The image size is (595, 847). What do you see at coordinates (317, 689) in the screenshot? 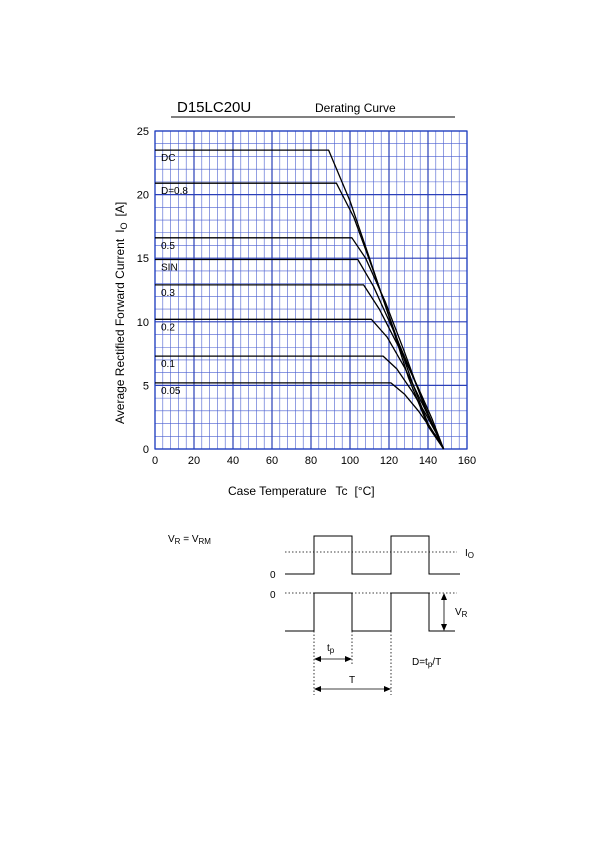
I see `period-arrow-left` at bounding box center [317, 689].